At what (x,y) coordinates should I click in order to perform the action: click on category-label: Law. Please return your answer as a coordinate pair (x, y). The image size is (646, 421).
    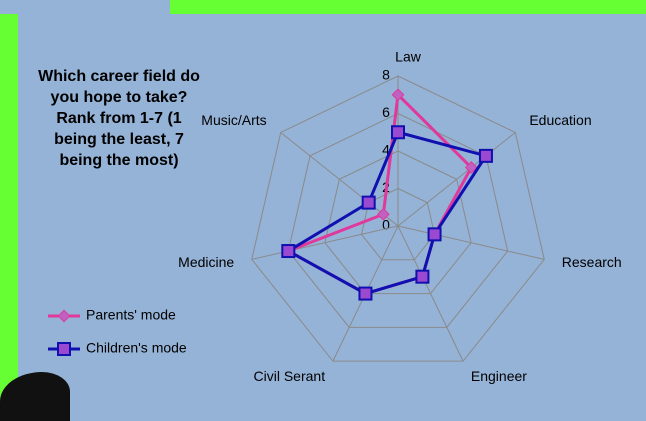
    Looking at the image, I should click on (408, 57).